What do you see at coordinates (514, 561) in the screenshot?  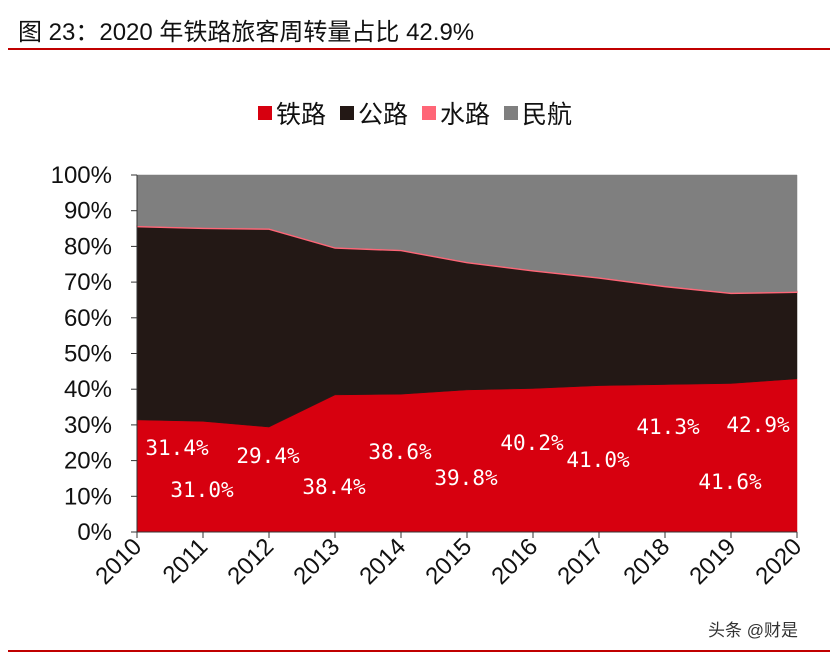 I see `x-tick-label: 2016` at bounding box center [514, 561].